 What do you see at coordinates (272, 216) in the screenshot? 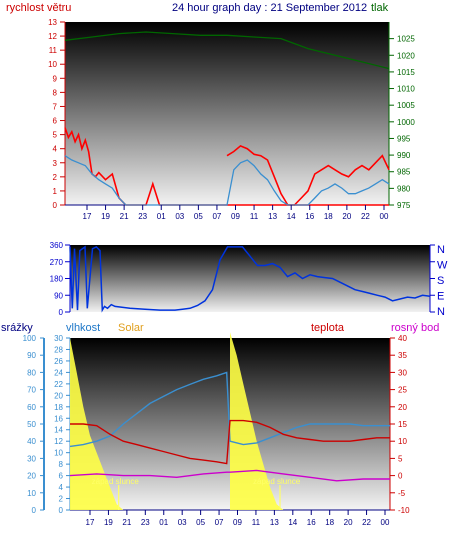
I see `panel1-x-tick-label: 13` at bounding box center [272, 216].